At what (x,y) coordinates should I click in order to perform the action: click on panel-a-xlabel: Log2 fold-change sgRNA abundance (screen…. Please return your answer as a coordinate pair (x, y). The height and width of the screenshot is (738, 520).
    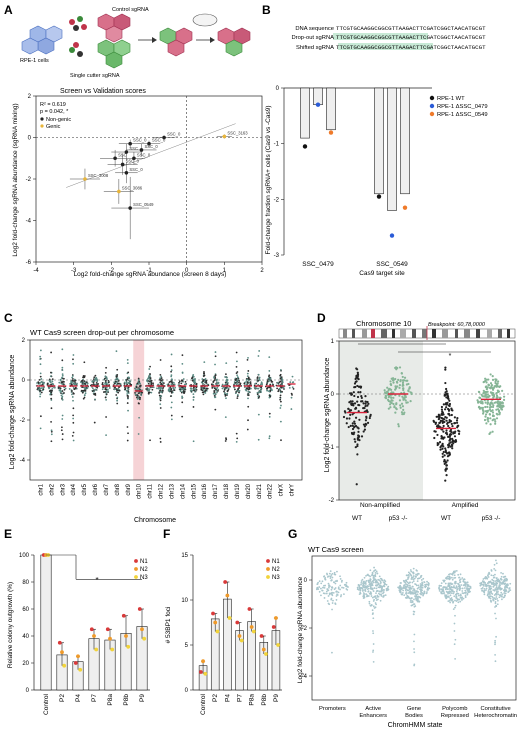
    Looking at the image, I should click on (150, 274).